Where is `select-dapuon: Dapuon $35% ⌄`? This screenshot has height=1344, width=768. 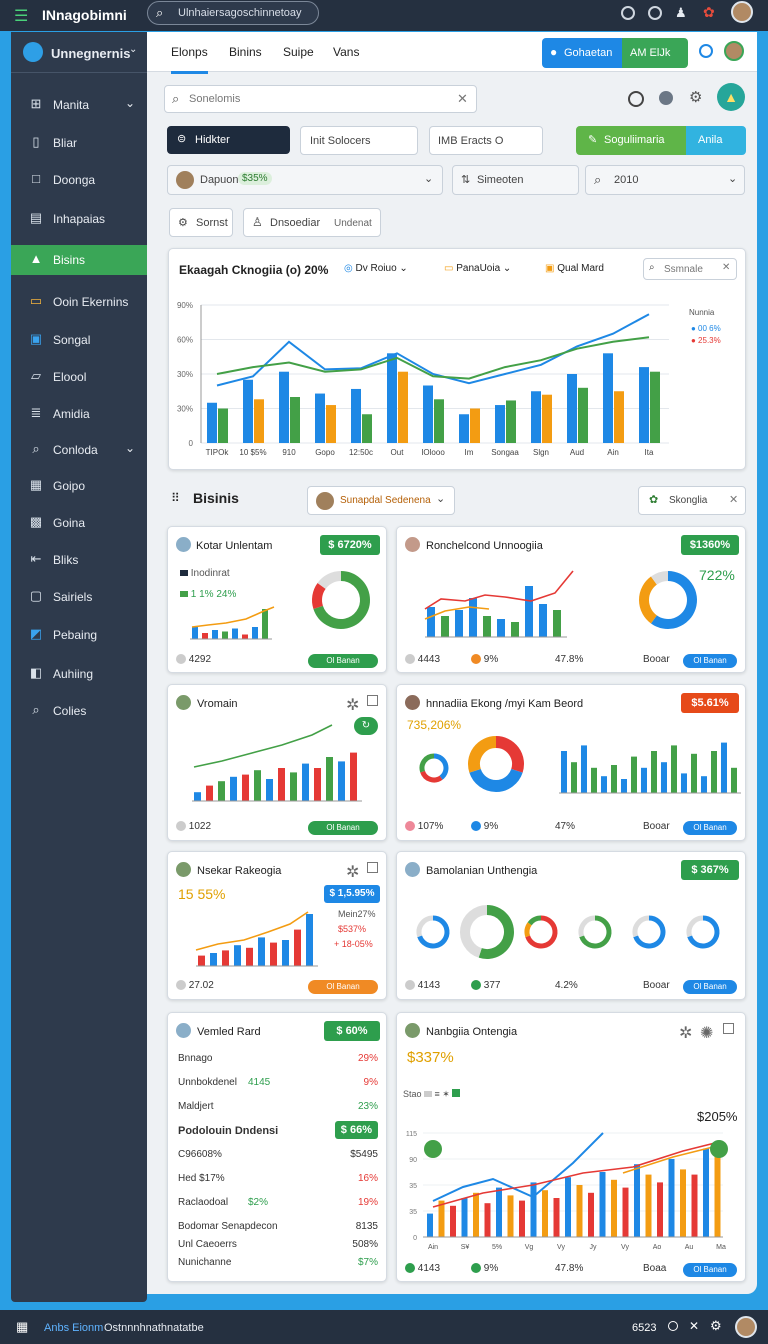
select-dapuon: Dapuon $35% ⌄ is located at coordinates (305, 180).